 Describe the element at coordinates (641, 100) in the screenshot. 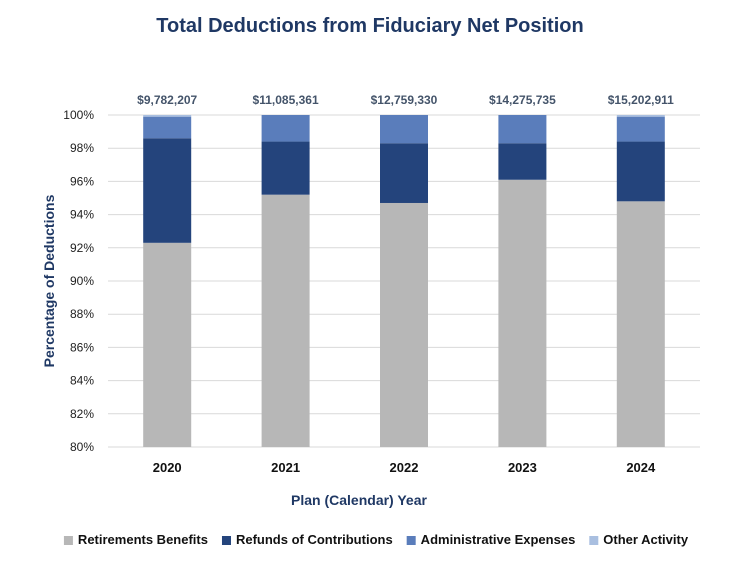

I see `bar-total-label: $15,202,911` at that location.